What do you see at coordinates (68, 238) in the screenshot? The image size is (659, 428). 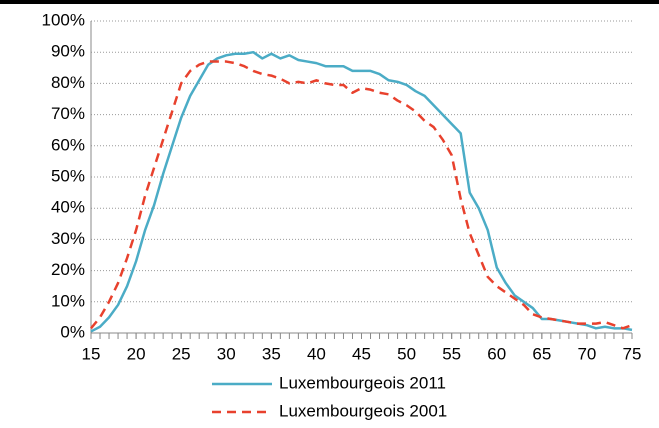 I see `y-tick-label: 30%` at bounding box center [68, 238].